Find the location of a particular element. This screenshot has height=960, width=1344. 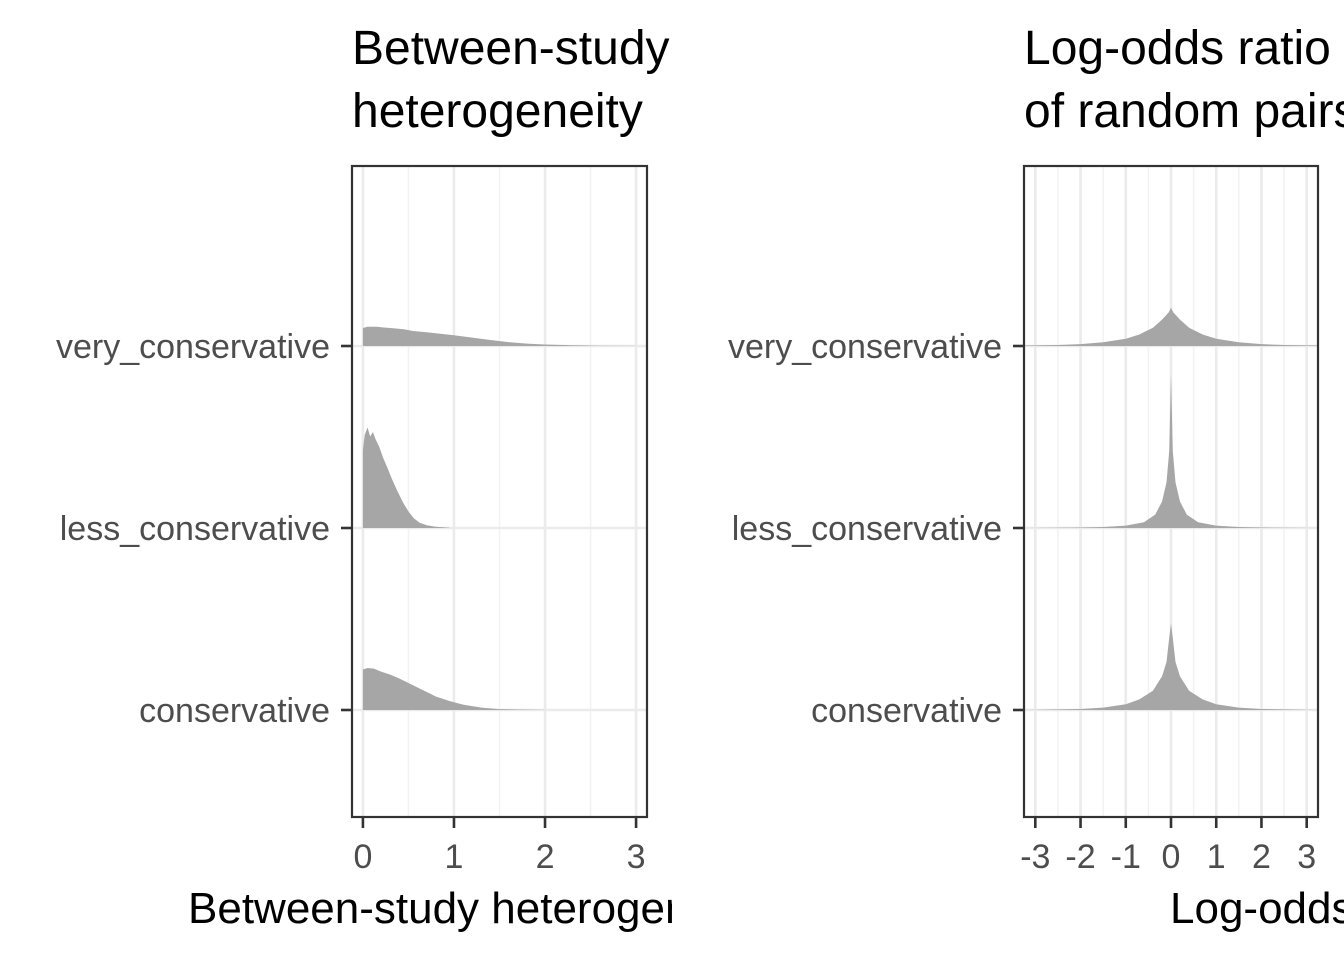

x-tick-label: -2 is located at coordinates (1080, 857).